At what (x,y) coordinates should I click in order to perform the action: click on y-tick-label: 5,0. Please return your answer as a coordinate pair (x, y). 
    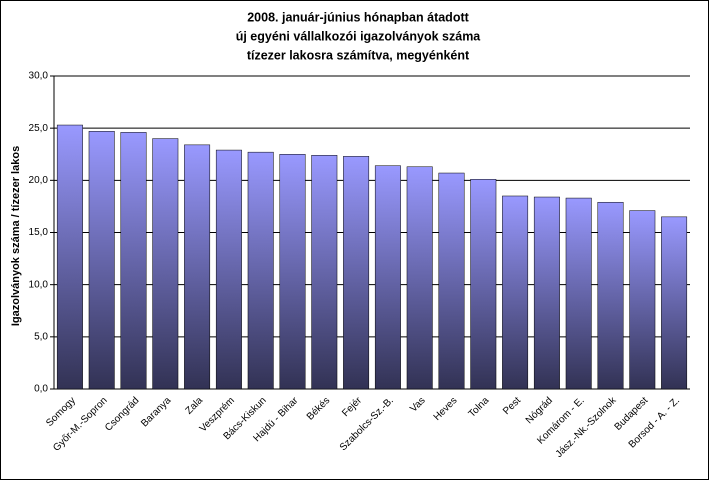
    Looking at the image, I should click on (41, 336).